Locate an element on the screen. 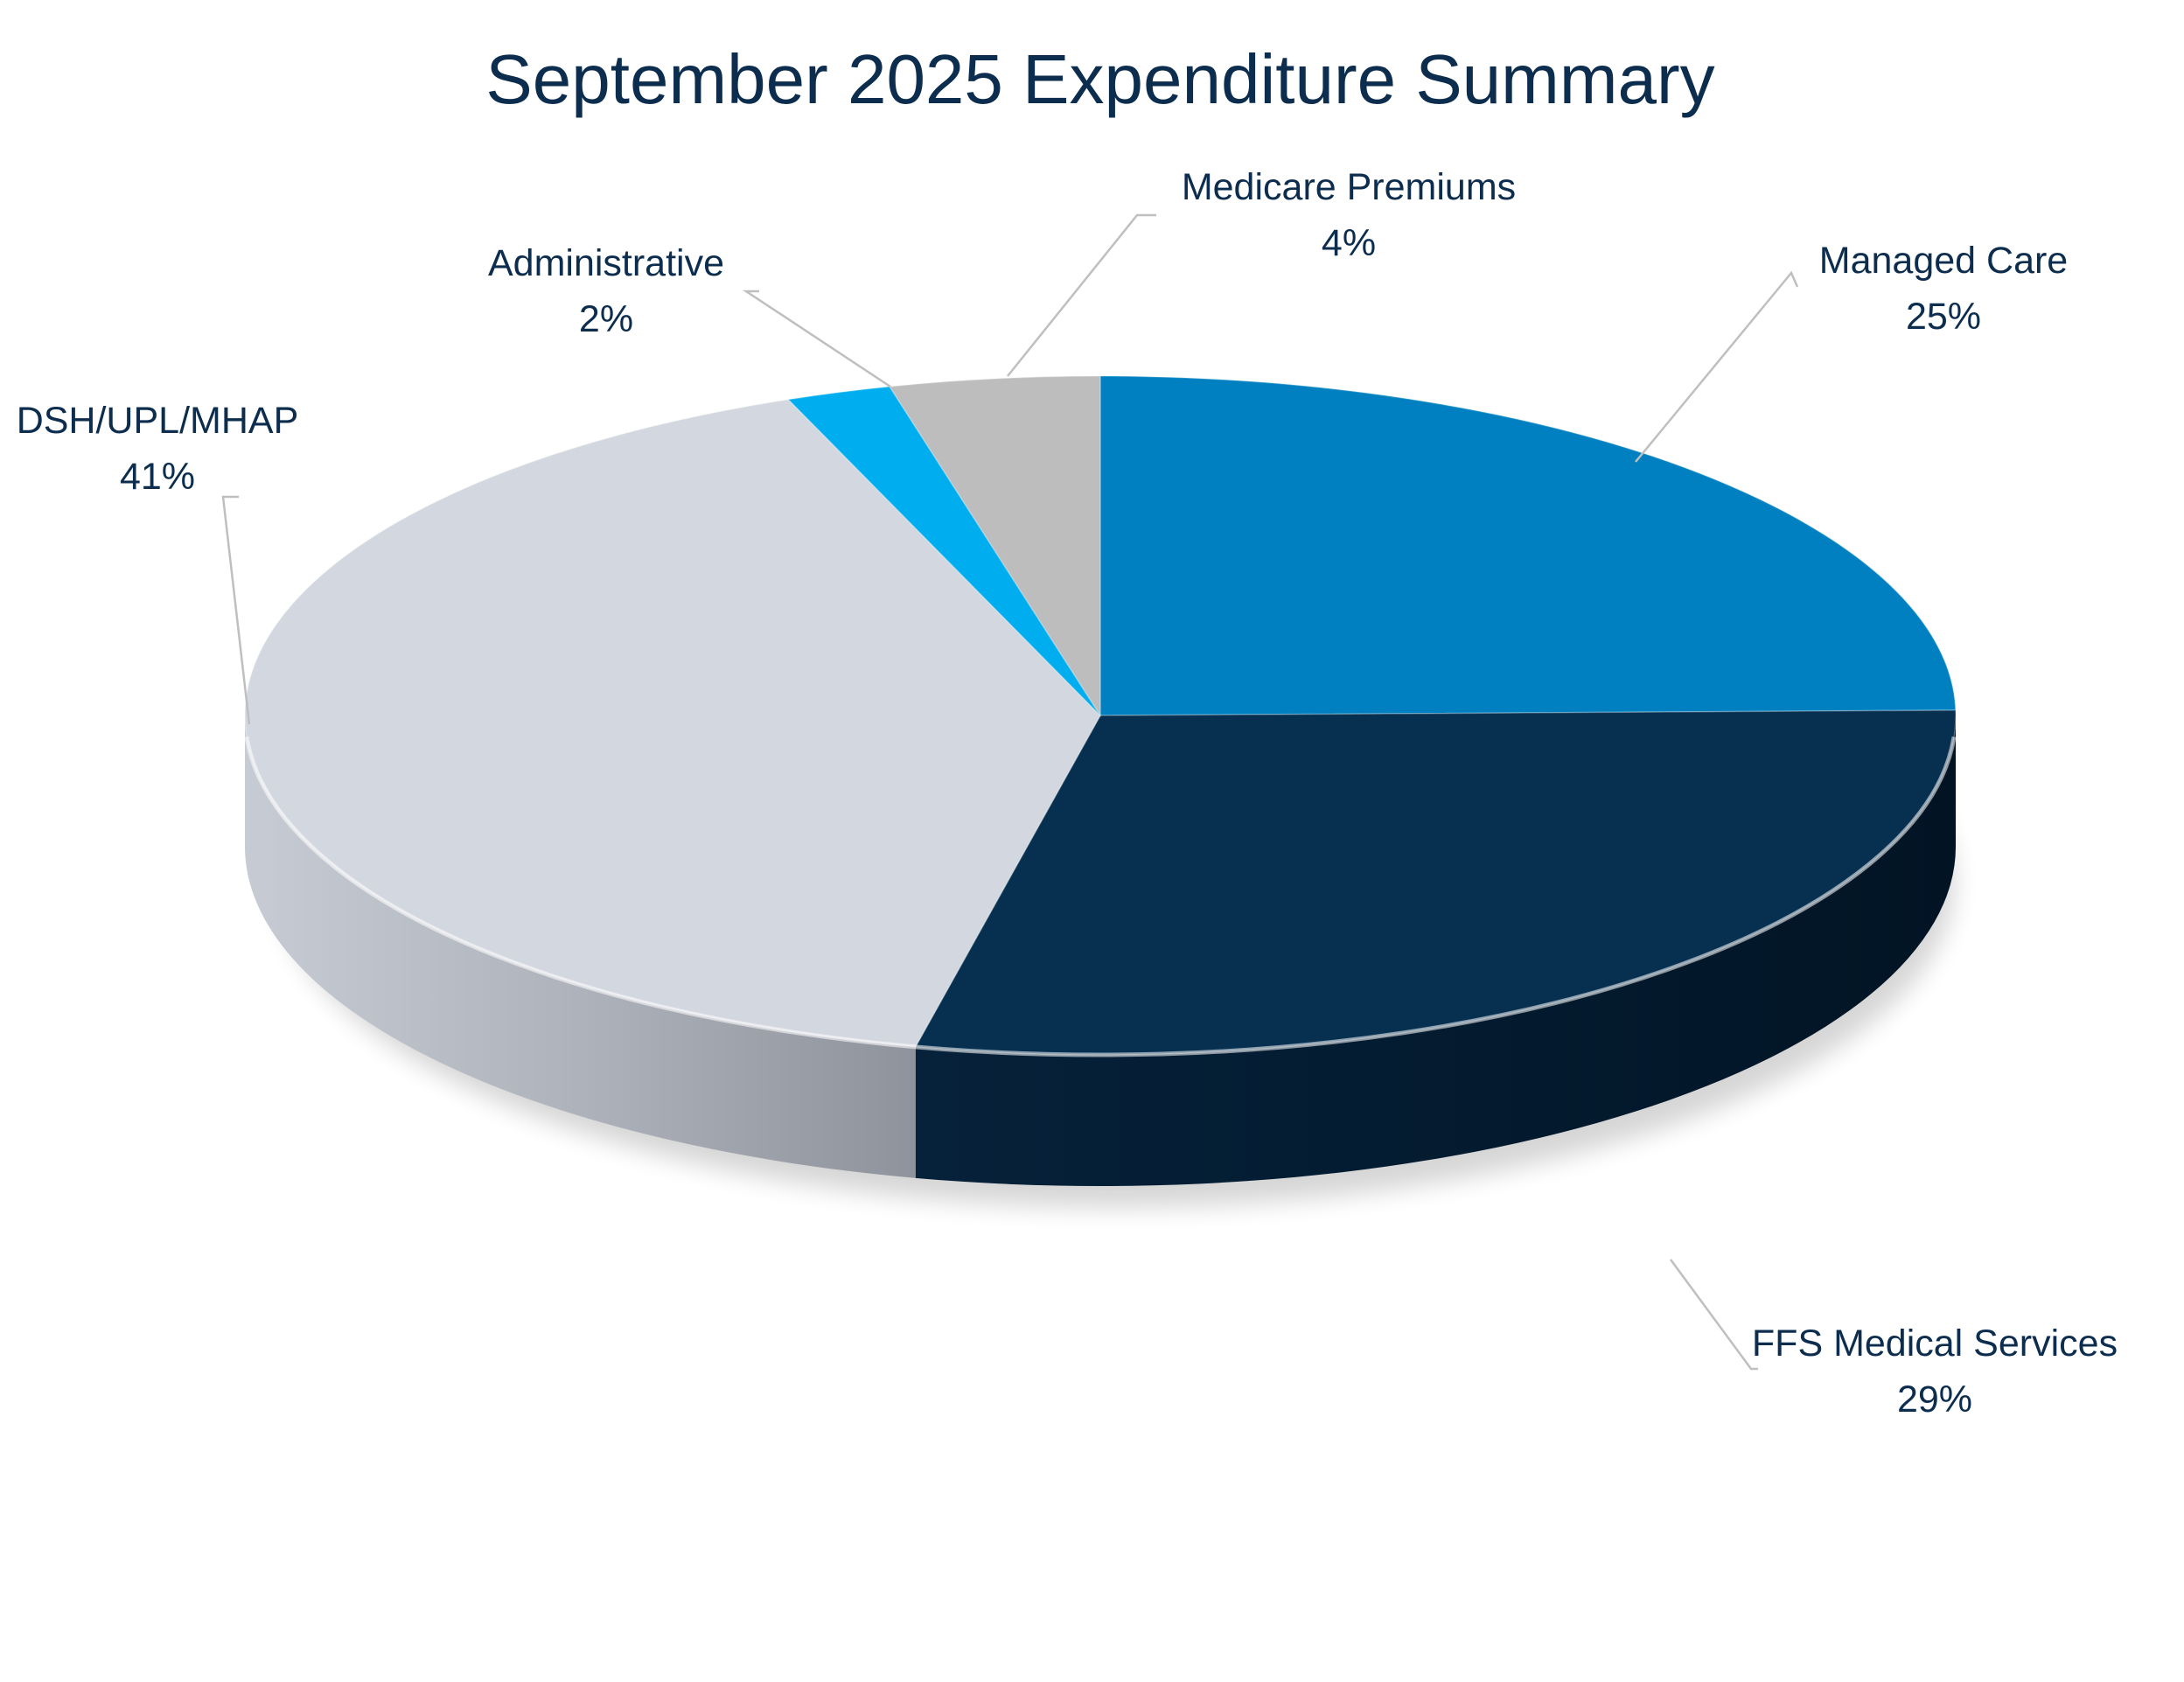 The image size is (2184, 1682). slice-label-dsh-upl-mhap: DSH/UPL/MHAP is located at coordinates (158, 421).